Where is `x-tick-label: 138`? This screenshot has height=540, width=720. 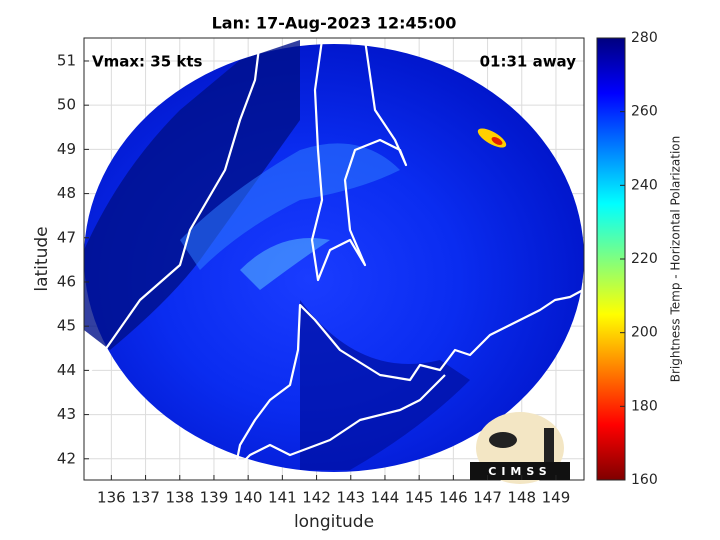
x-tick-label: 138 is located at coordinates (179, 498).